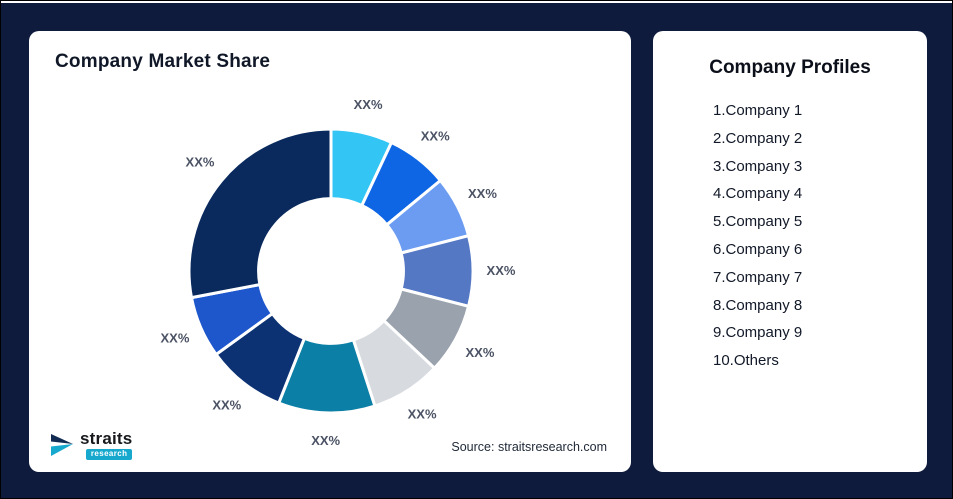  What do you see at coordinates (758, 194) in the screenshot?
I see `list-item: 4.Company 4` at bounding box center [758, 194].